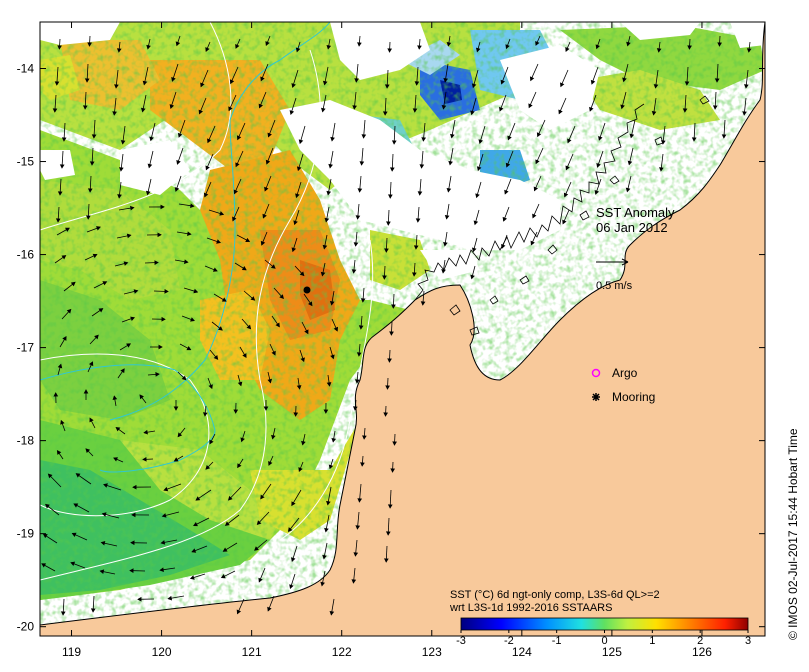 The width and height of the screenshot is (809, 672). What do you see at coordinates (26, 441) in the screenshot?
I see `y-tick-label: -18` at bounding box center [26, 441].